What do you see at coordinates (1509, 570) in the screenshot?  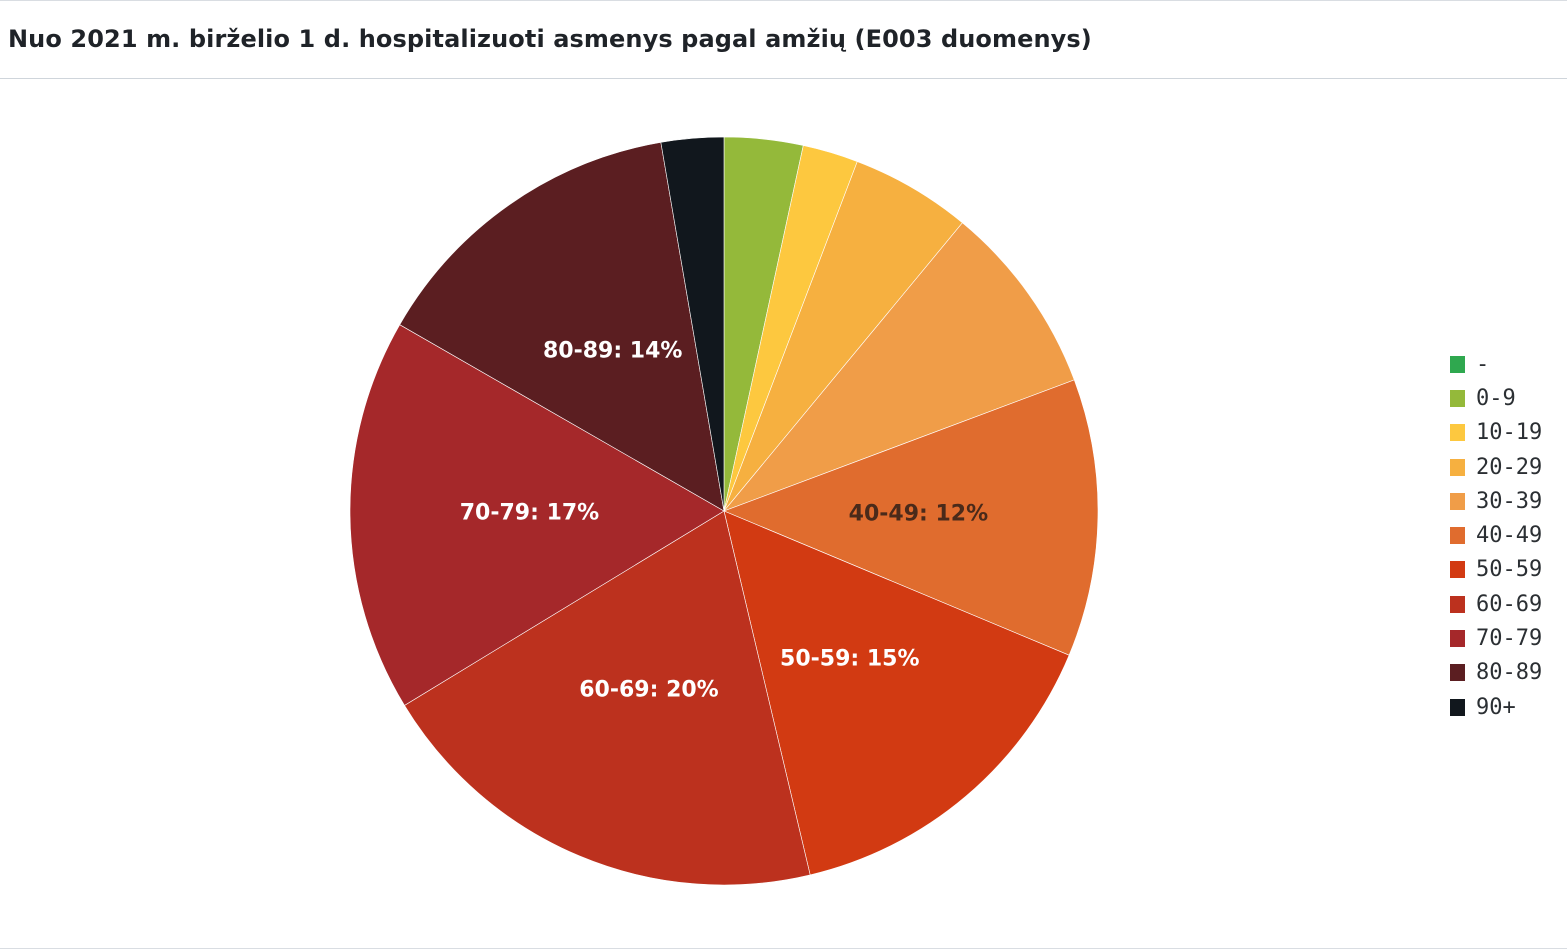 I see `legend-label: 50-59` at bounding box center [1509, 570].